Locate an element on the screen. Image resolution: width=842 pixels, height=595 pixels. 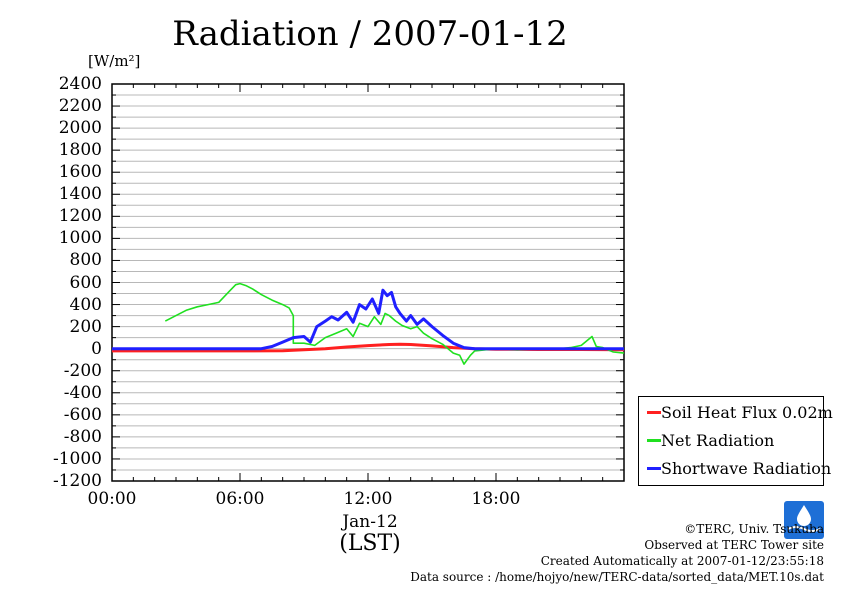
y-tick-label: -200 is located at coordinates (82, 370).